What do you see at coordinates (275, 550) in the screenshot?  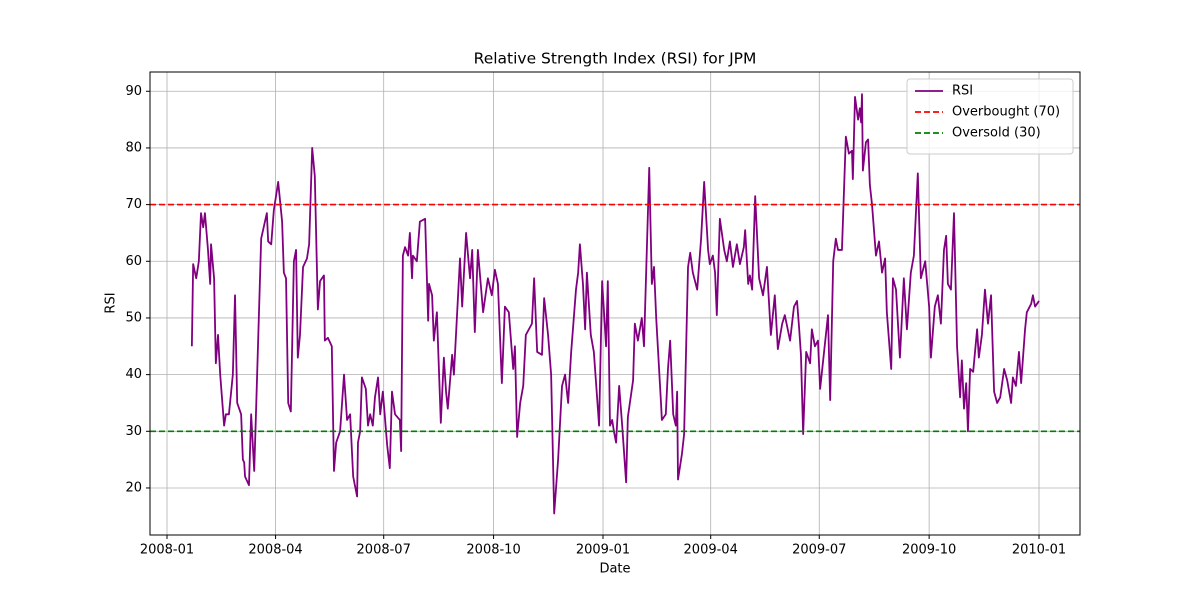 I see `x-tick-label: 2008-04` at bounding box center [275, 550].